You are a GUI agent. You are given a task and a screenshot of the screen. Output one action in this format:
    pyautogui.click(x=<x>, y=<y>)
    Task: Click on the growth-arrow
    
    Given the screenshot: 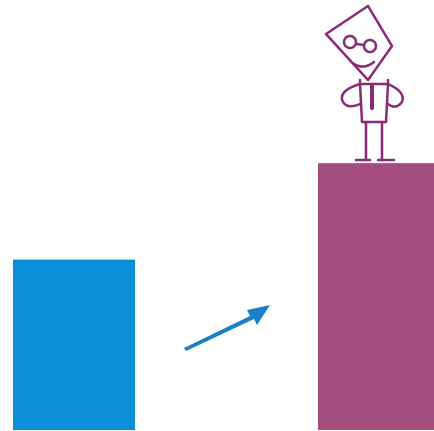 What is the action you would take?
    pyautogui.click(x=227, y=328)
    